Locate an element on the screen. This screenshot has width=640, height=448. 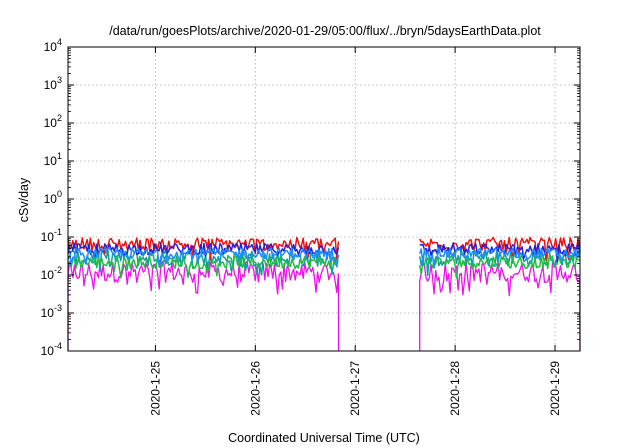
y-tick-label: 10⁻³ is located at coordinates (51, 311).